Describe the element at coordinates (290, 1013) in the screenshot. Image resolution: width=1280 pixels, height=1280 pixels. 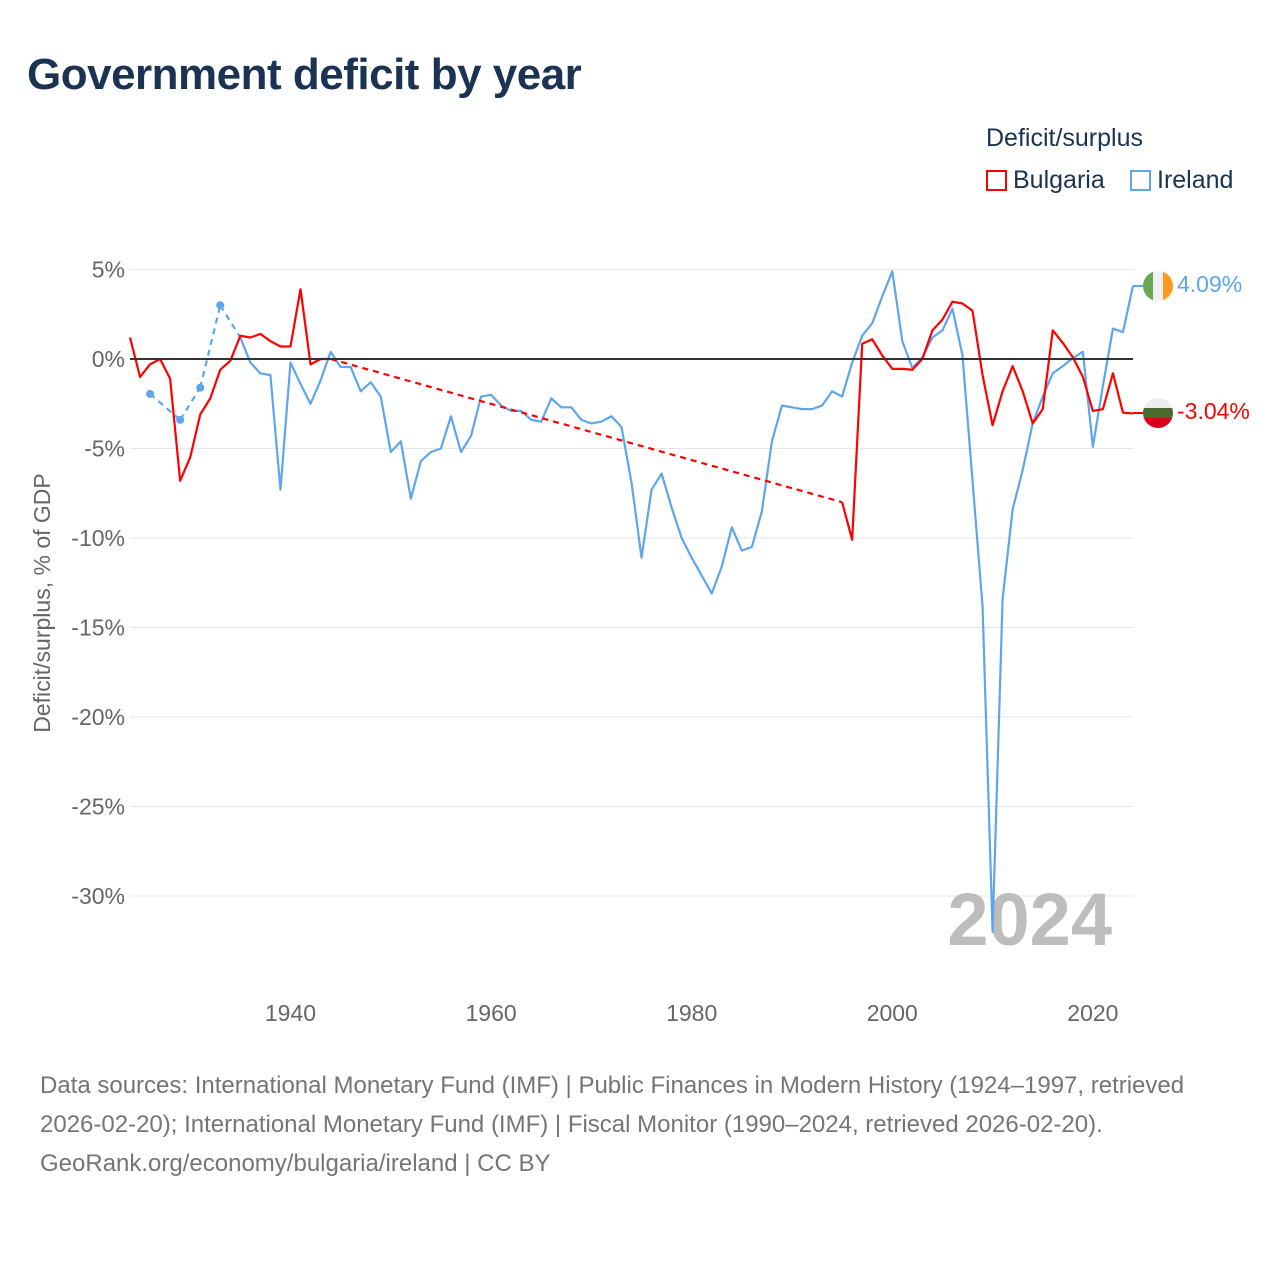
I see `x-tick-label: 1940` at that location.